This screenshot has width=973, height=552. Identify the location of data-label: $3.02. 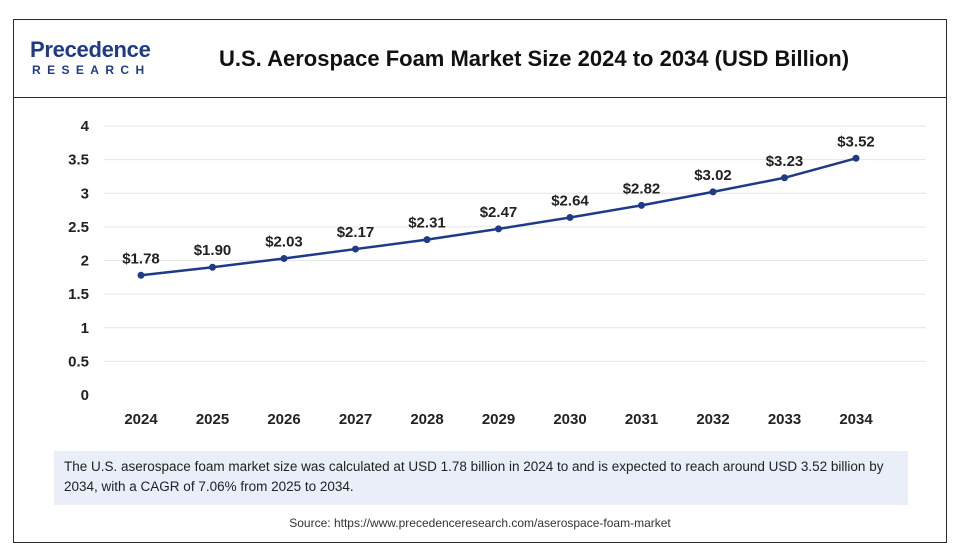
(713, 175).